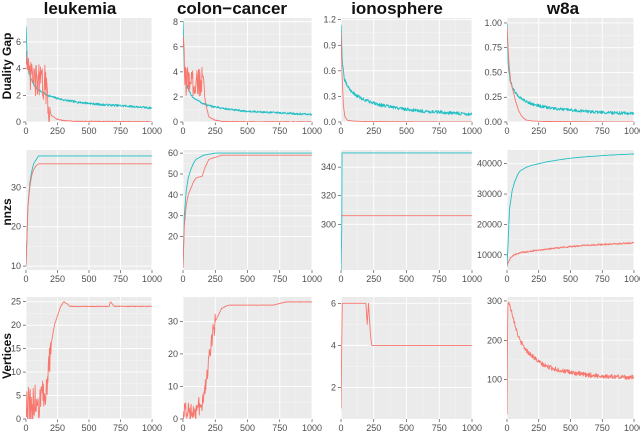 The width and height of the screenshot is (640, 432). I want to click on y-tick-label: 8, so click(175, 22).